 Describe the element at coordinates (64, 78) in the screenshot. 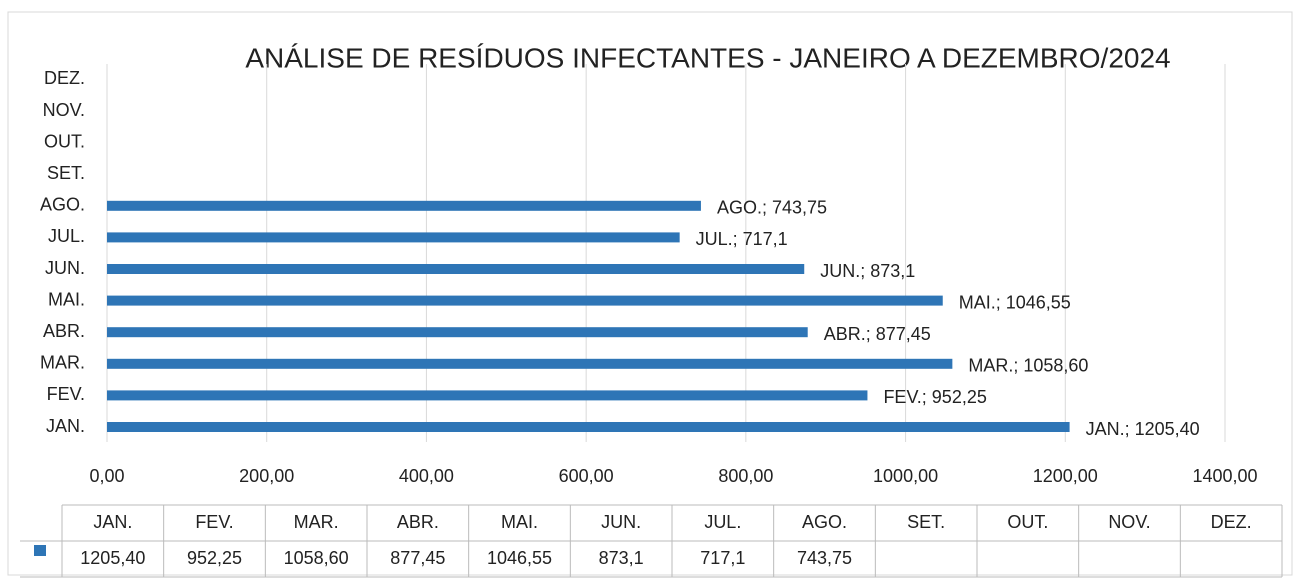

I see `y-tick-label: DEZ.` at that location.